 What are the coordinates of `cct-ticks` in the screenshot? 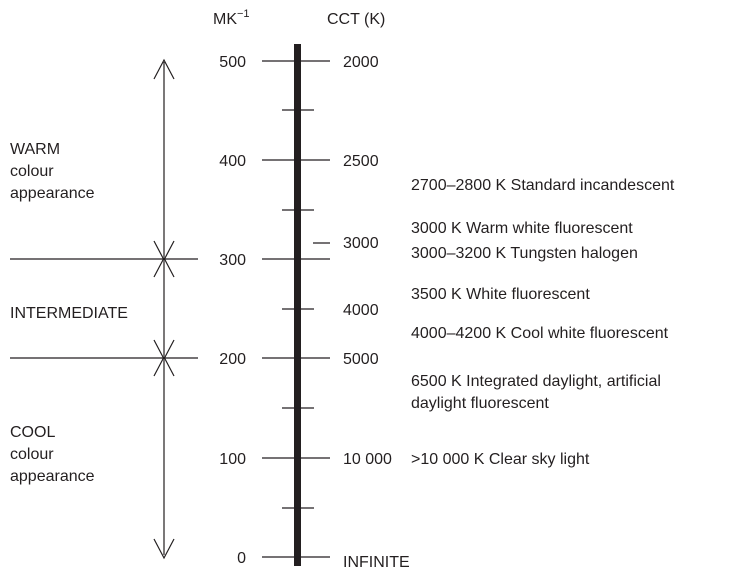 It's located at (314, 309).